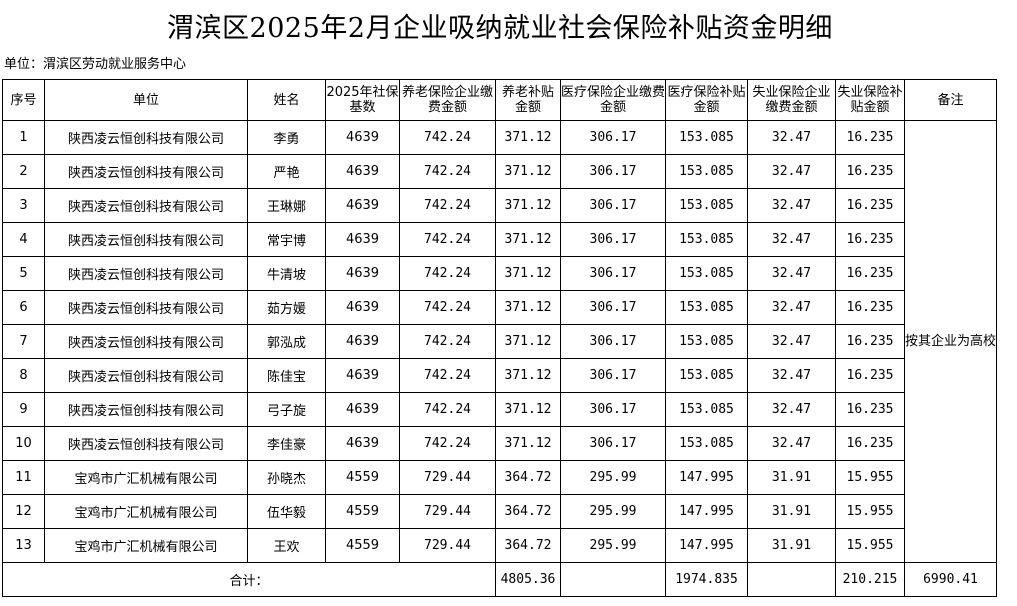 This screenshot has width=1017, height=606. Describe the element at coordinates (447, 545) in the screenshot. I see `cell-pension-payment: 729.44` at that location.